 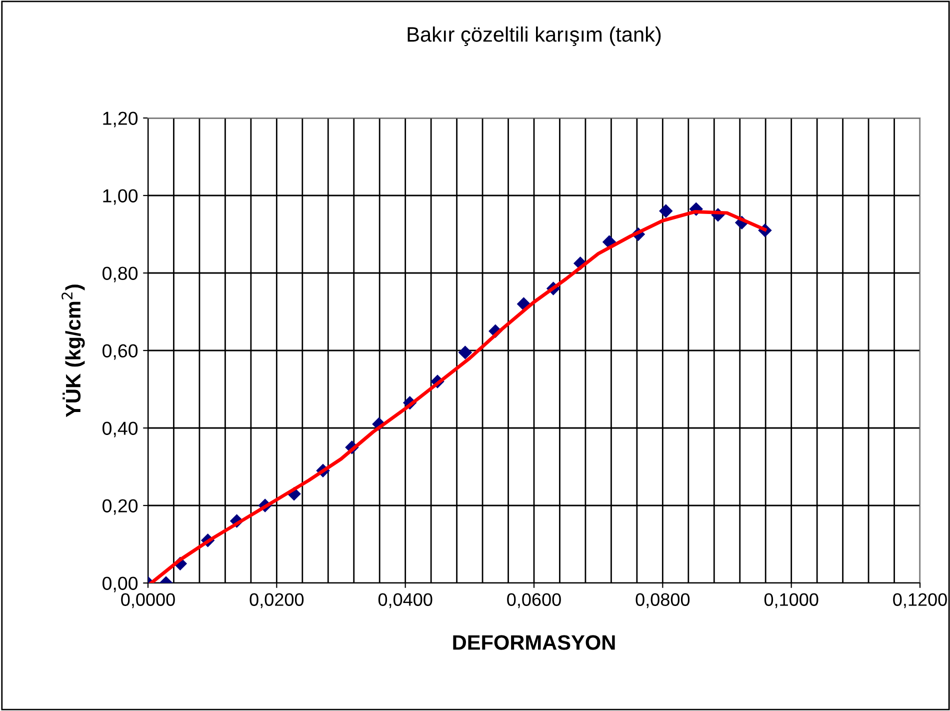 What do you see at coordinates (120, 430) in the screenshot?
I see `y-tick-label: 0,40` at bounding box center [120, 430].